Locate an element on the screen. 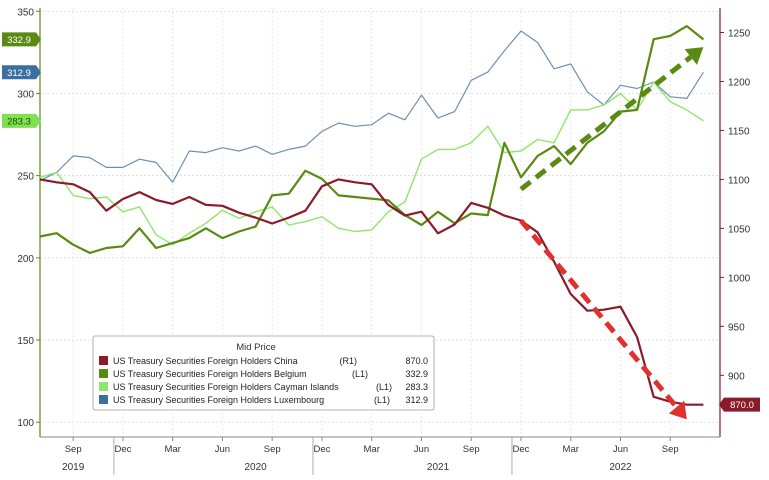 This screenshot has height=480, width=769. right-tick-label: 1000 is located at coordinates (739, 278).